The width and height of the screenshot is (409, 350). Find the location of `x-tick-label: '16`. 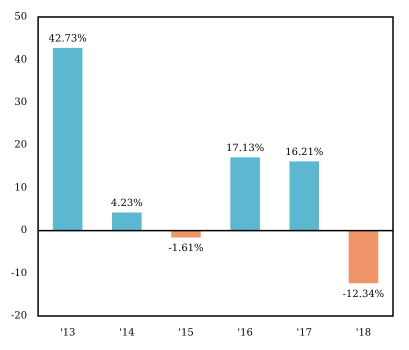

x-tick-label: '16 is located at coordinates (245, 333).